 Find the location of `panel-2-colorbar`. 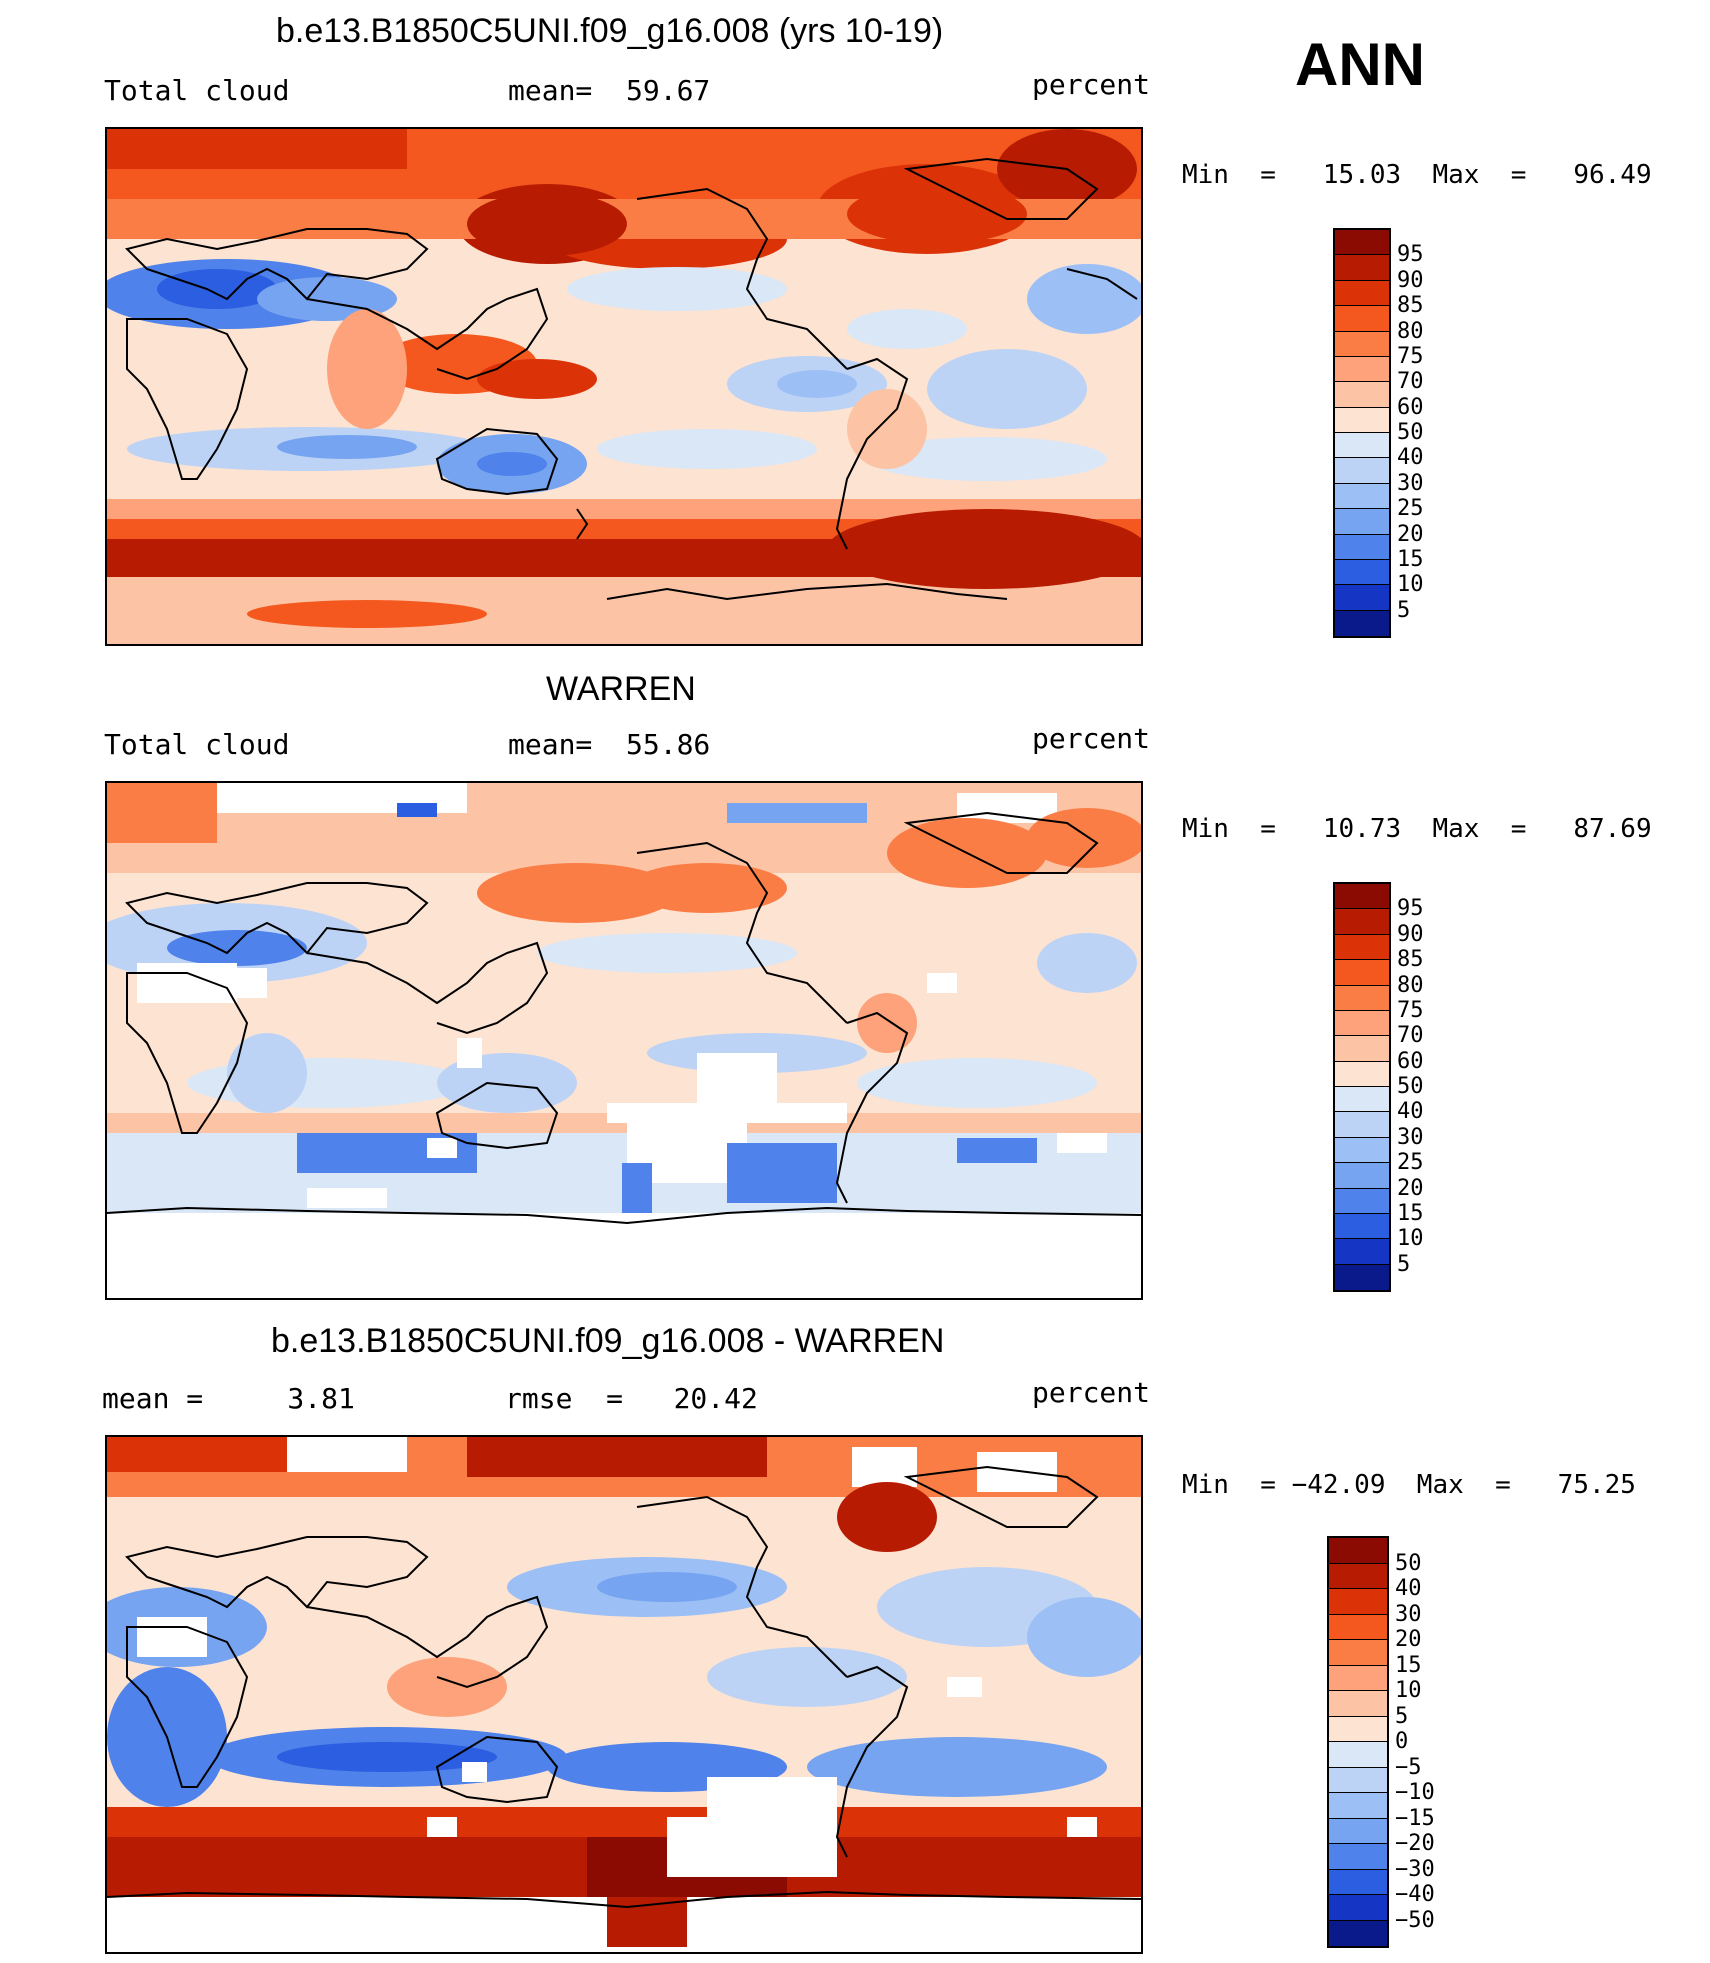

panel-2-colorbar is located at coordinates (1362, 1087).